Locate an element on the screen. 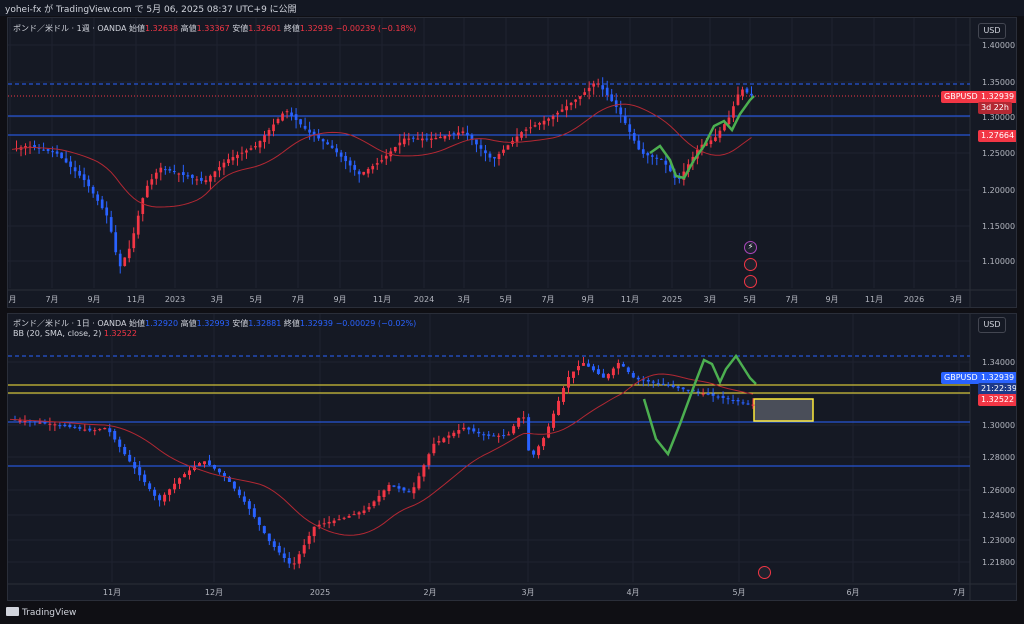  weekly-currency-button: USD is located at coordinates (992, 31).